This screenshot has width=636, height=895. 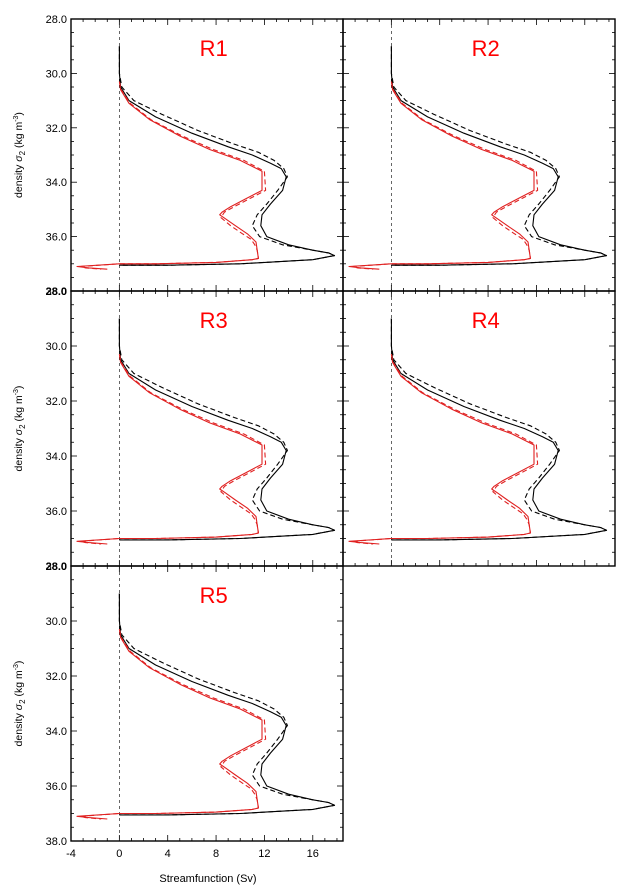 I want to click on x-tick-label: 0, so click(x=119, y=854).